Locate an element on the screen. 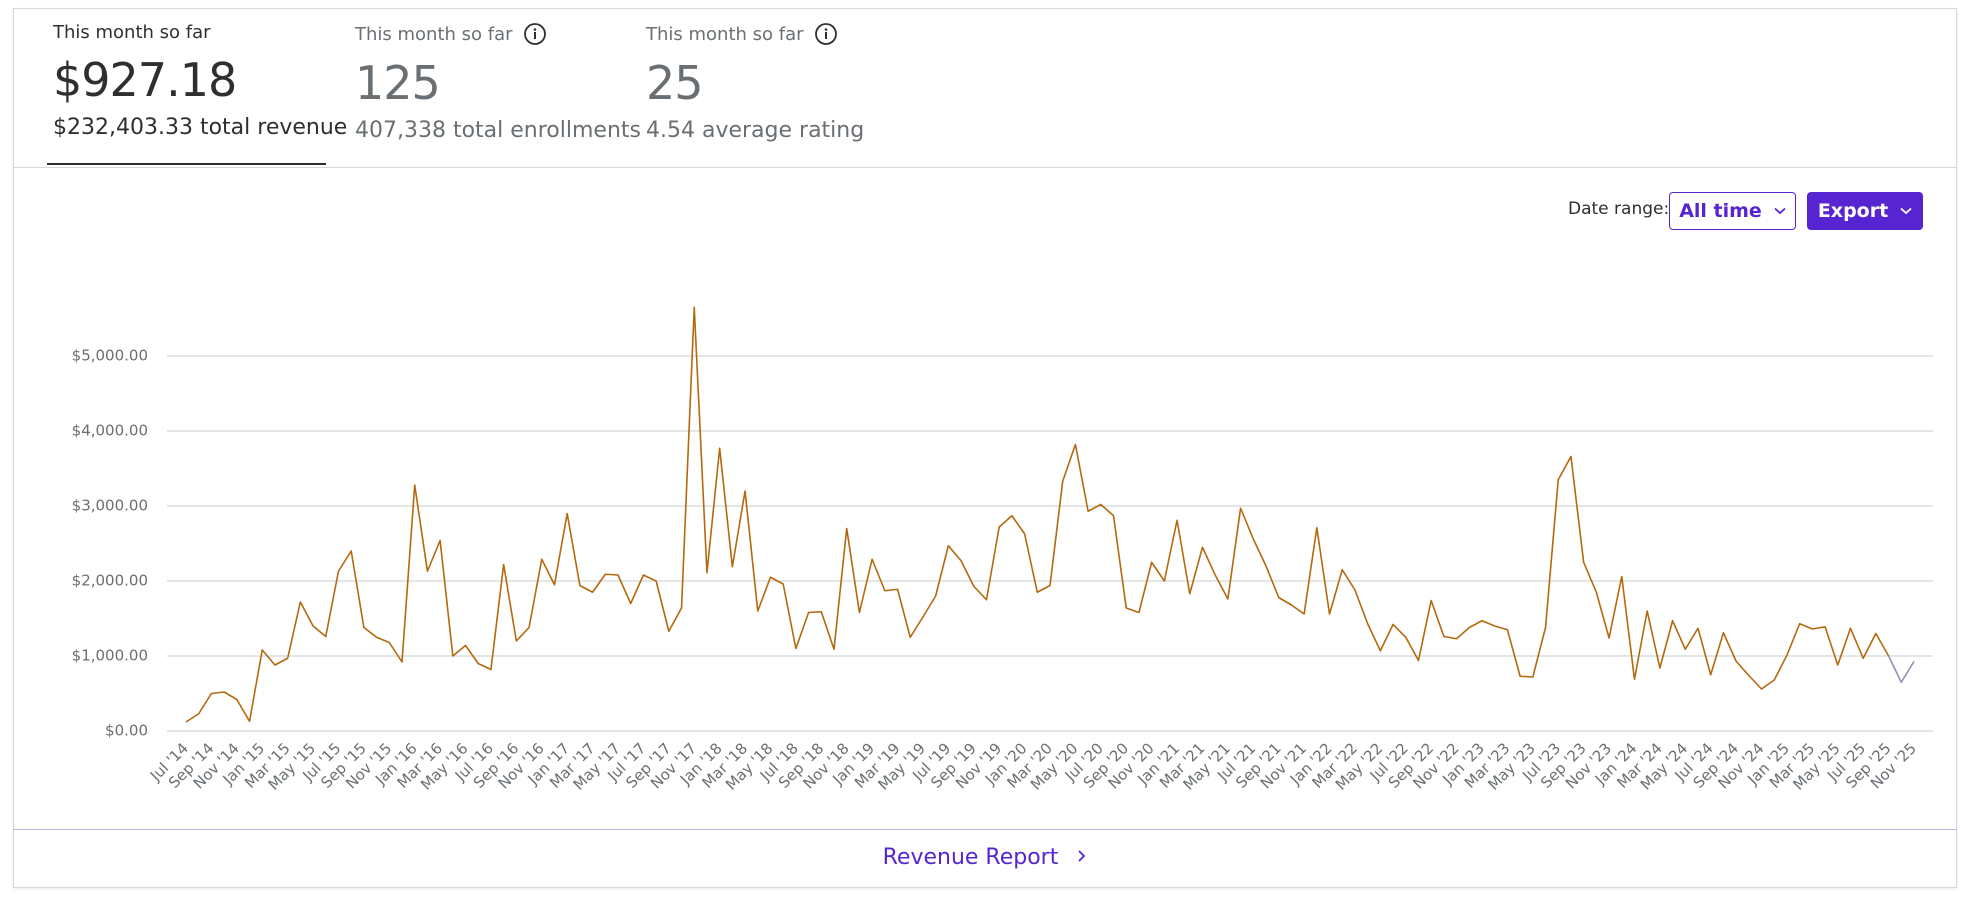 Image resolution: width=1972 pixels, height=904 pixels. y-tick-label: $1,000.00 is located at coordinates (110, 656).